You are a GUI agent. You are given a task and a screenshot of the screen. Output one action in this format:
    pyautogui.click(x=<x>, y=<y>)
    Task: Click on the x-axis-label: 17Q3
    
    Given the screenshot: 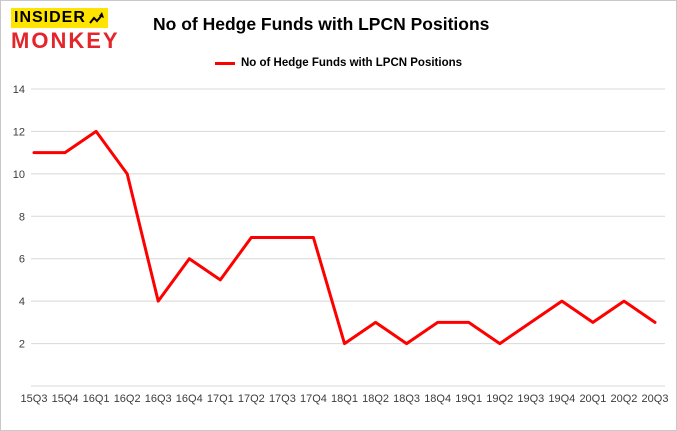 What is the action you would take?
    pyautogui.click(x=282, y=399)
    